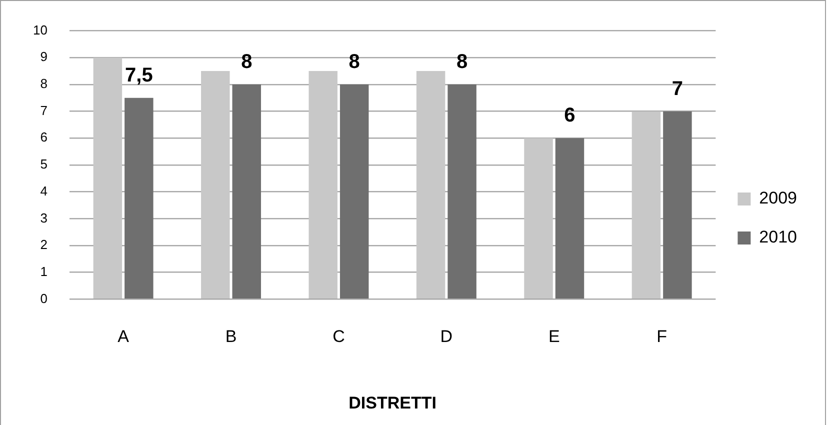 This screenshot has width=834, height=425. Describe the element at coordinates (44, 298) in the screenshot. I see `y-tick-label: 0` at that location.